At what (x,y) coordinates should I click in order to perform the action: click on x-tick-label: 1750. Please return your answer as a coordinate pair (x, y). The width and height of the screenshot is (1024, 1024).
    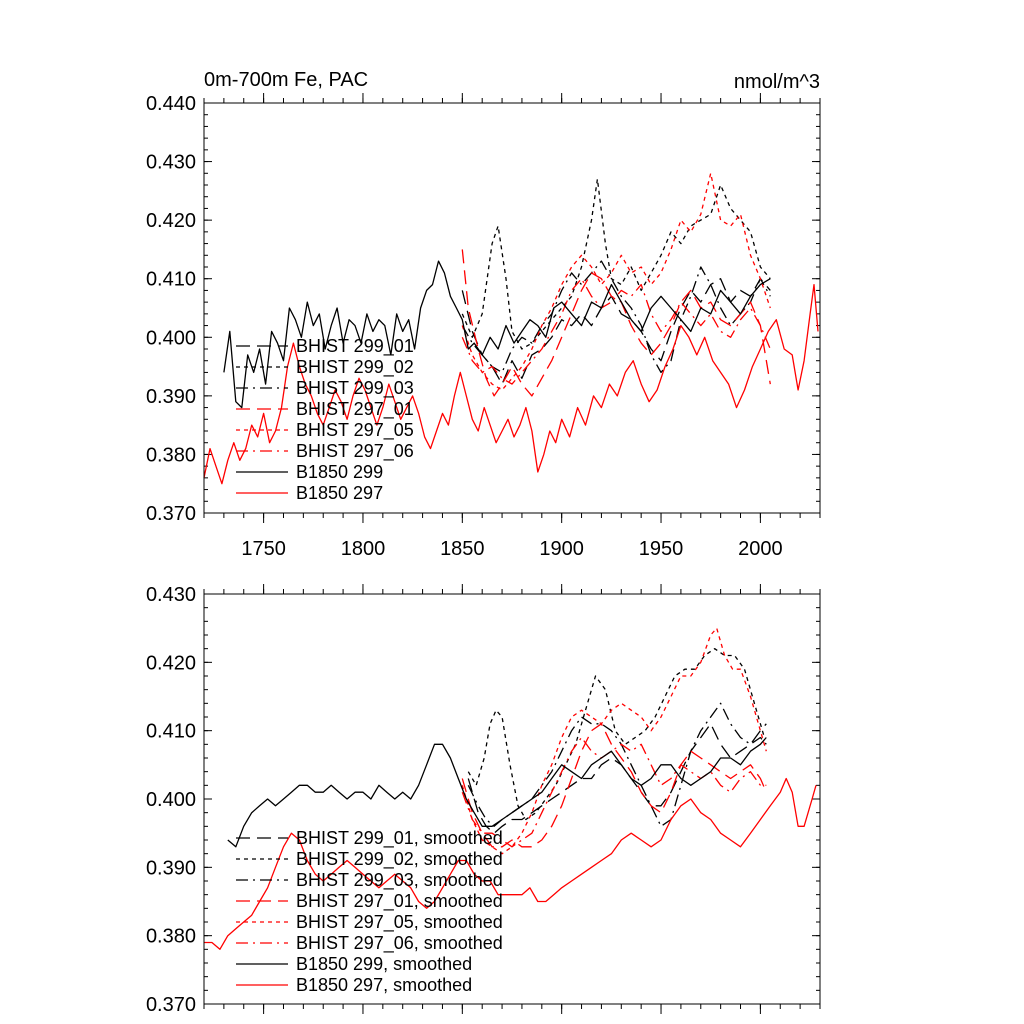
    Looking at the image, I should click on (263, 549).